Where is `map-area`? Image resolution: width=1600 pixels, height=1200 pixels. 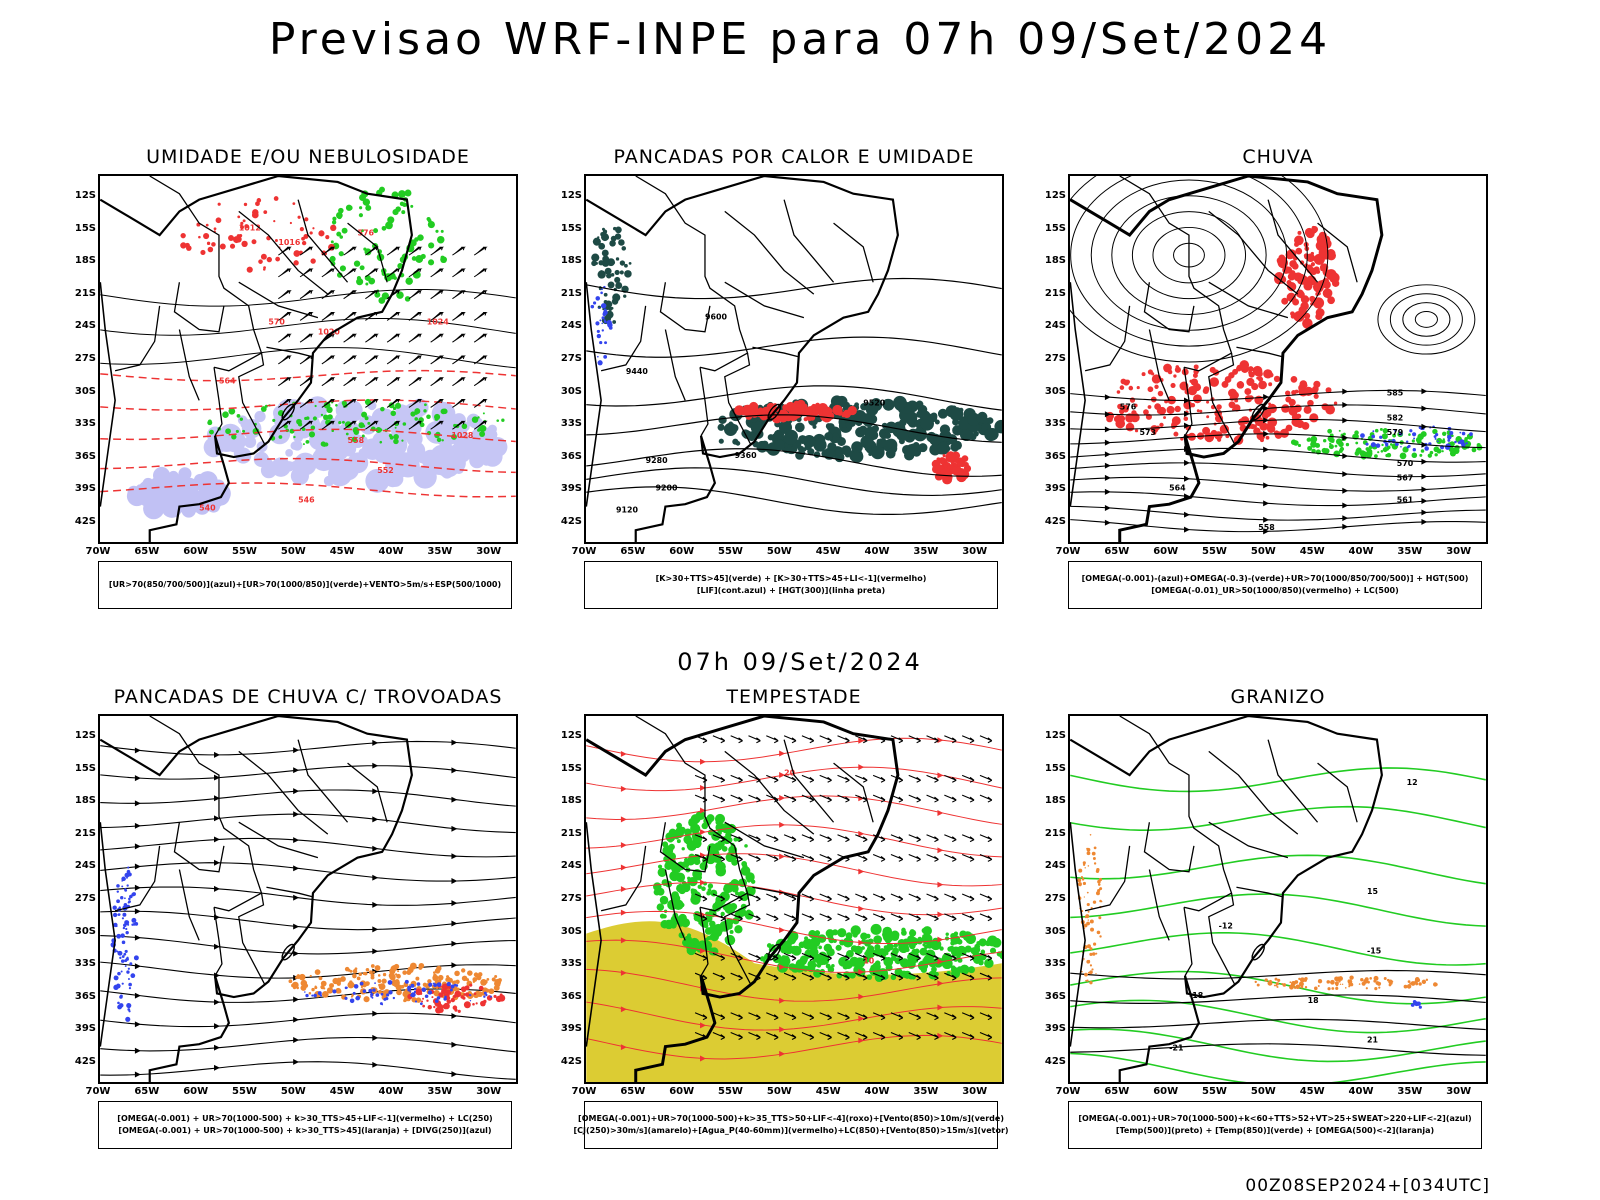
map-area is located at coordinates (308, 899).